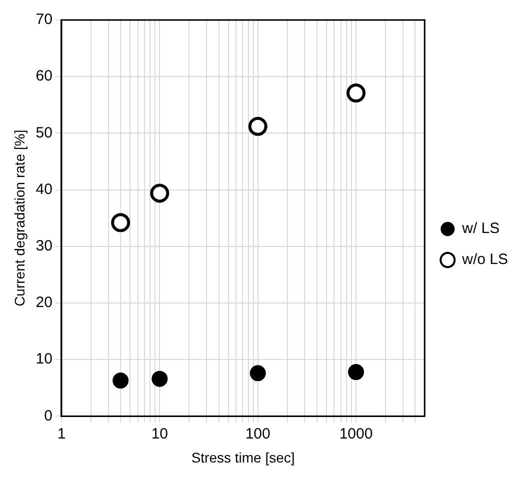 The image size is (532, 479). Describe the element at coordinates (61, 433) in the screenshot. I see `x-tick-label: 1` at that location.